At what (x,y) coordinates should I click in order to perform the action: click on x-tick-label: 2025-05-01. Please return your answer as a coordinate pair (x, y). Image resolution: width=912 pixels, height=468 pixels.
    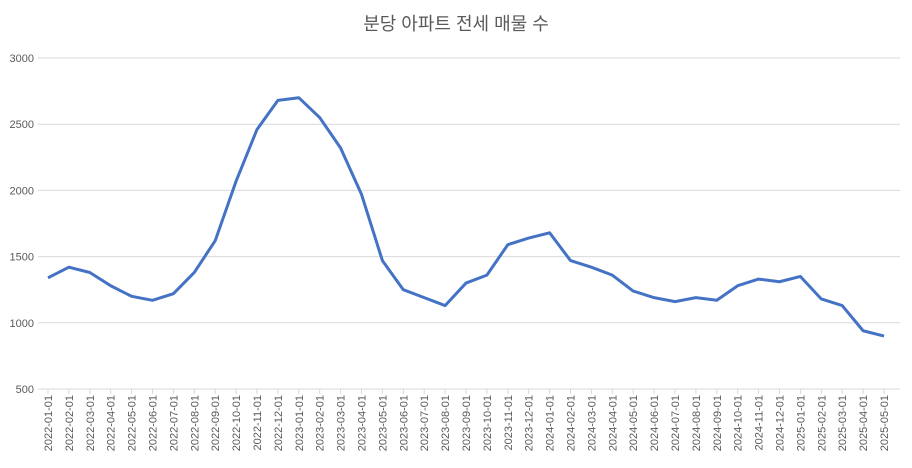
    Looking at the image, I should click on (885, 423).